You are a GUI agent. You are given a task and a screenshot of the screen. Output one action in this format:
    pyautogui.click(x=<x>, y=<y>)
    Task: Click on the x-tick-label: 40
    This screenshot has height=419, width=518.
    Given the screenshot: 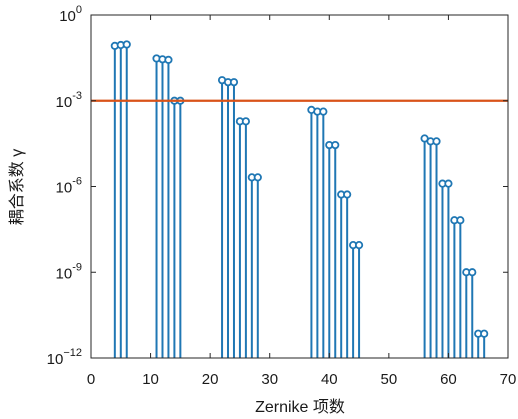 What is the action you would take?
    pyautogui.click(x=329, y=379)
    